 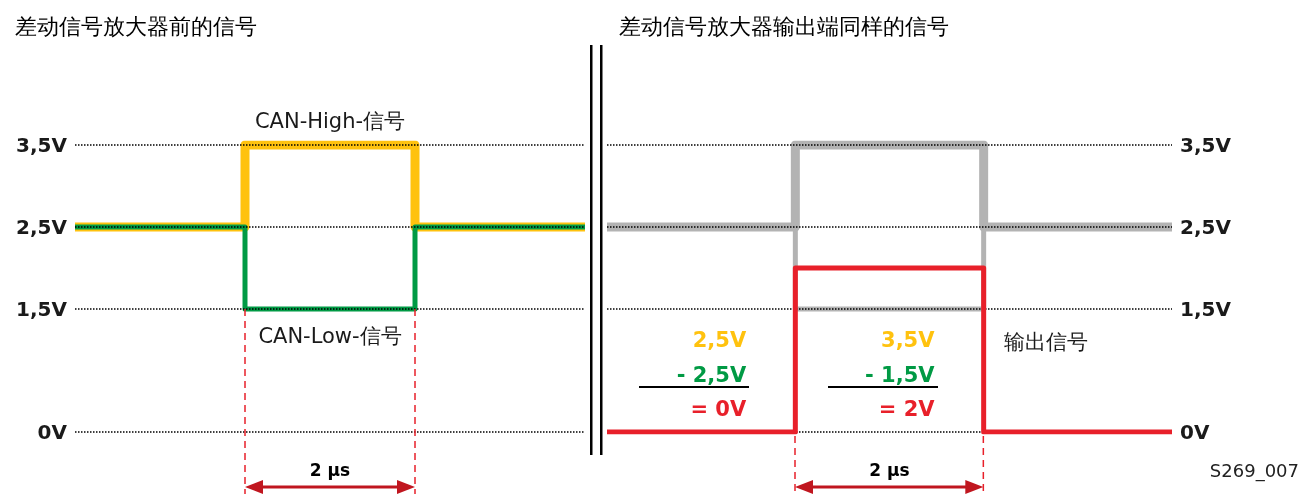 What do you see at coordinates (908, 340) in the screenshot?
I see `annotation: 3,5V` at bounding box center [908, 340].